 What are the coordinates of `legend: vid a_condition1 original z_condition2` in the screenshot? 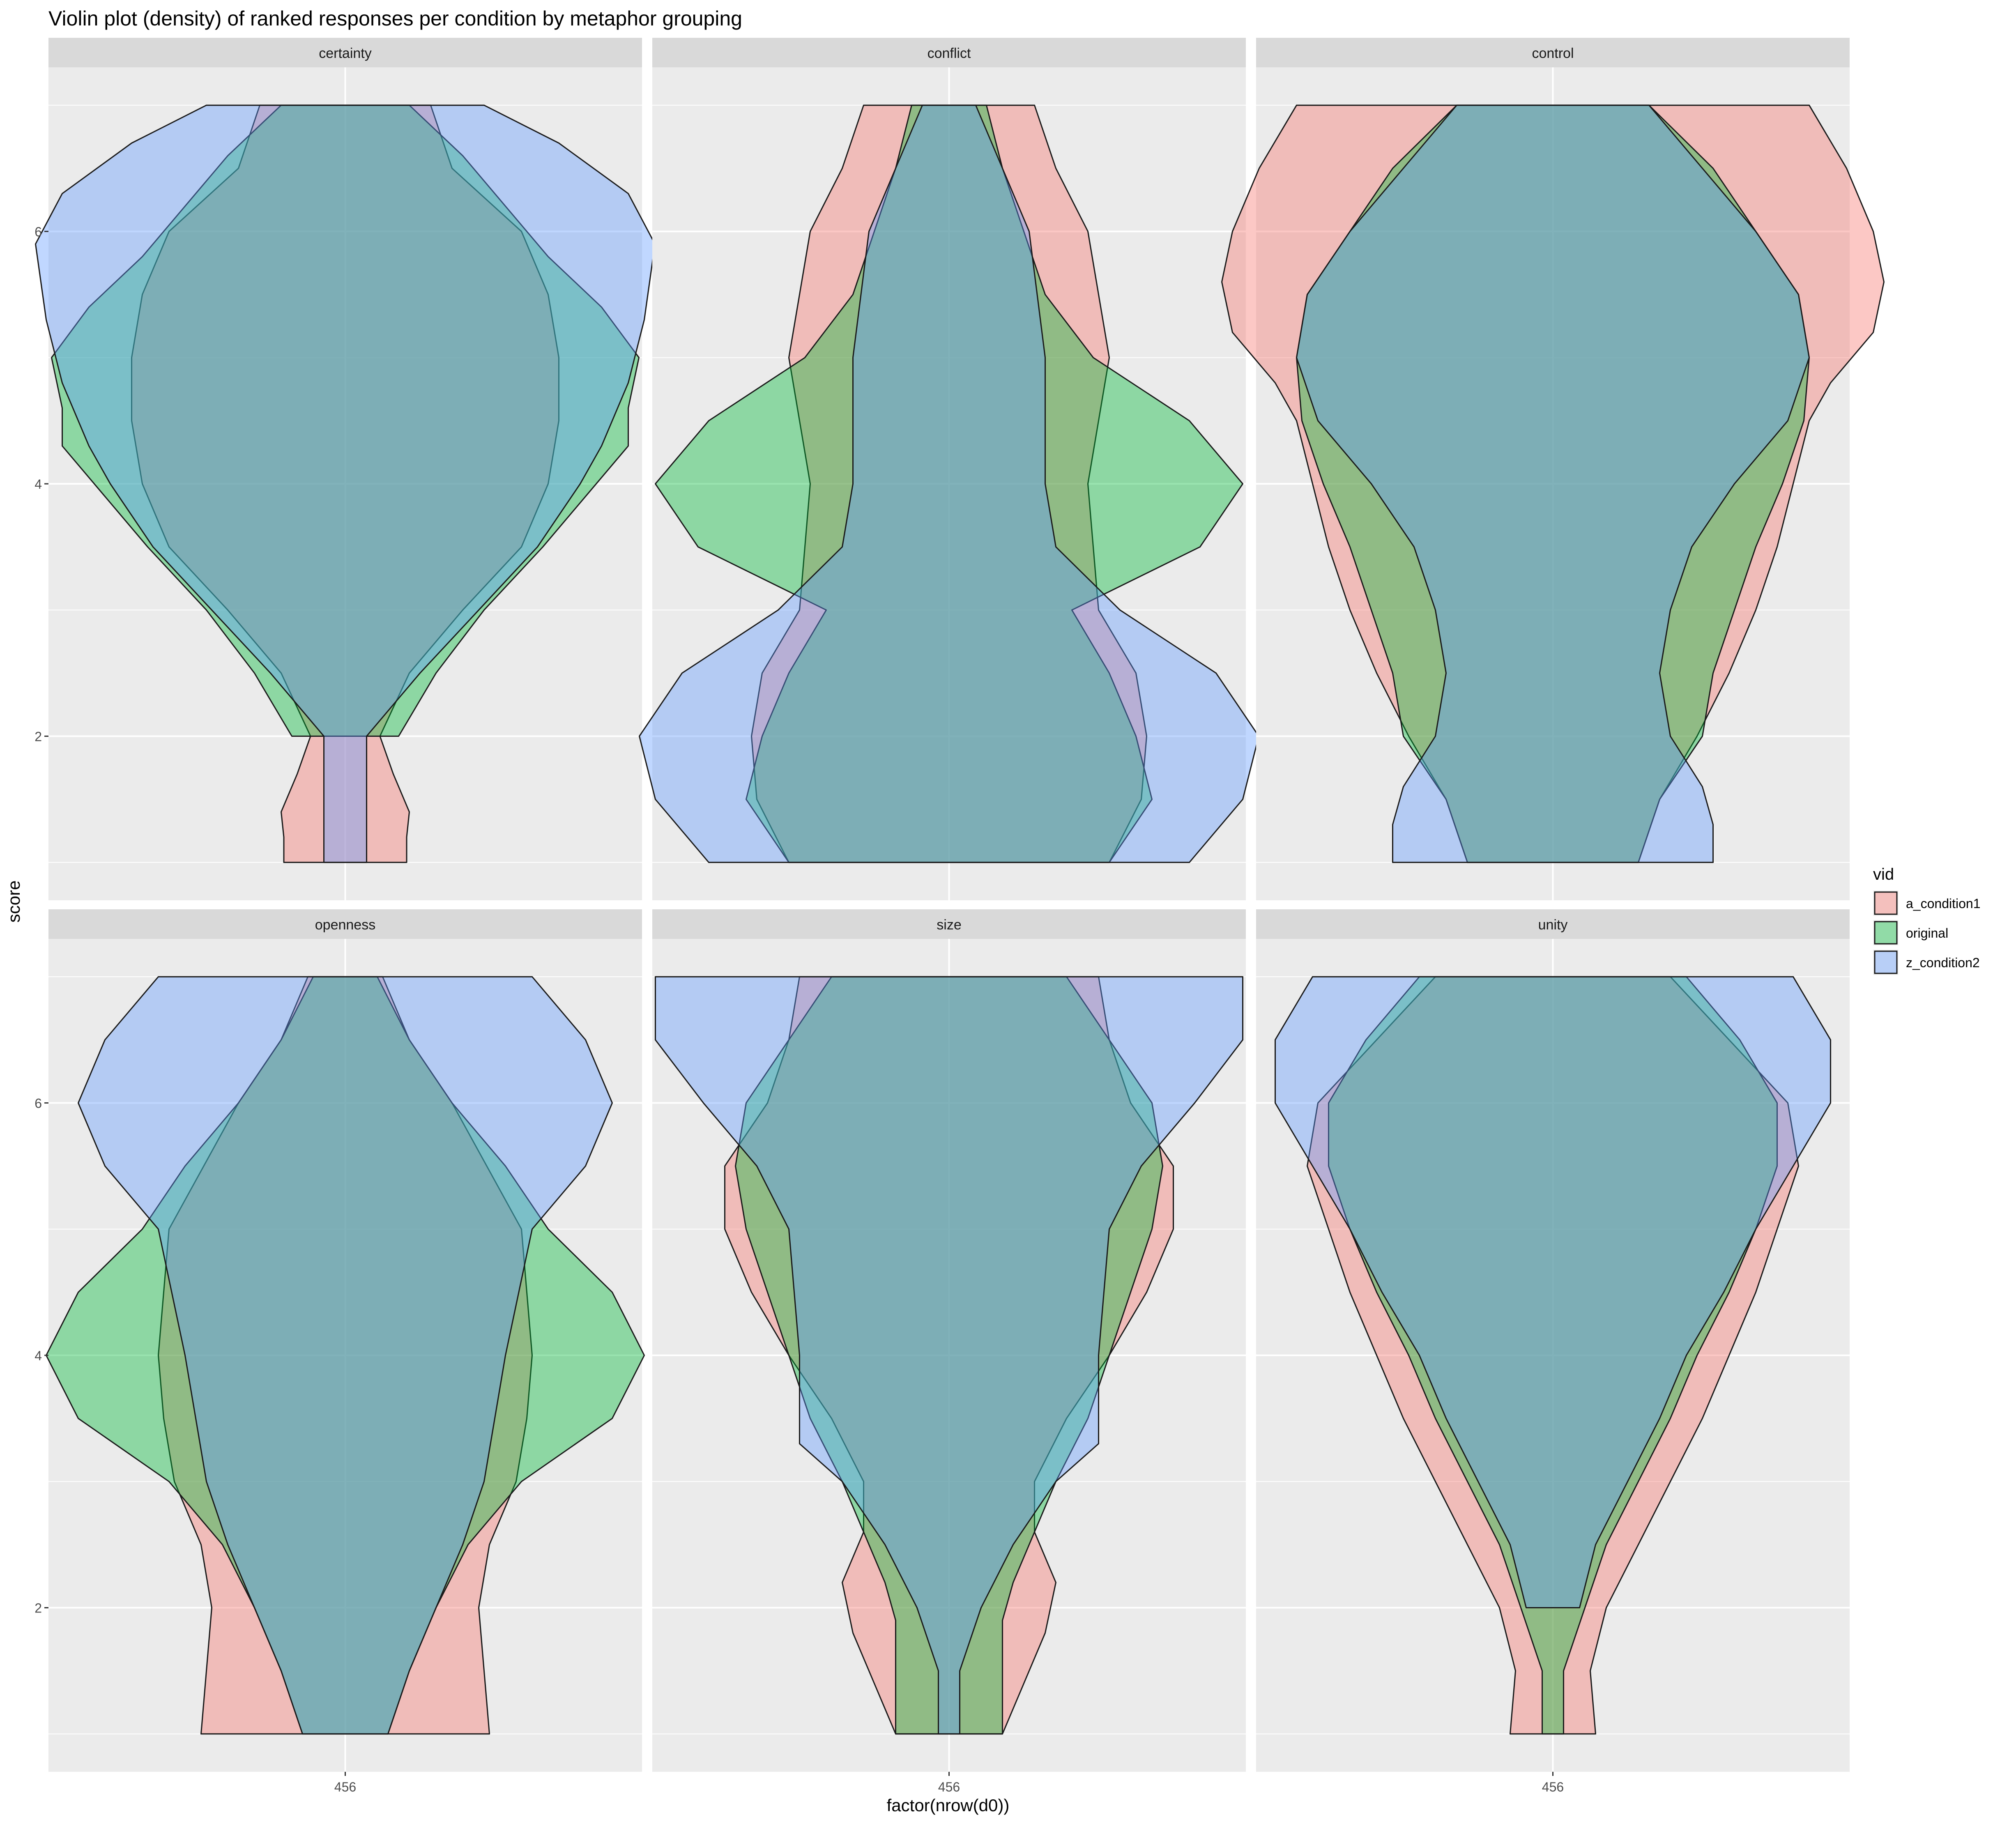 It's located at (1926, 920).